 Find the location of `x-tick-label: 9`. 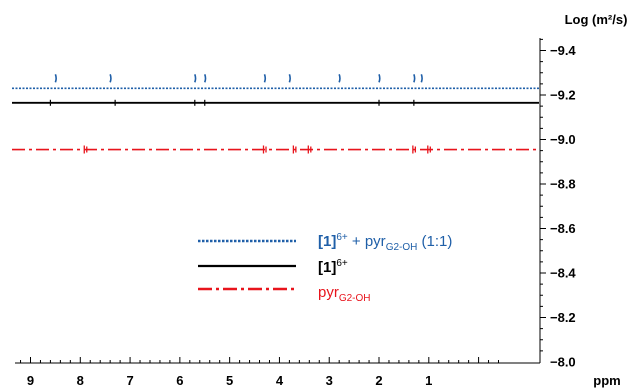

x-tick-label: 9 is located at coordinates (30, 380).